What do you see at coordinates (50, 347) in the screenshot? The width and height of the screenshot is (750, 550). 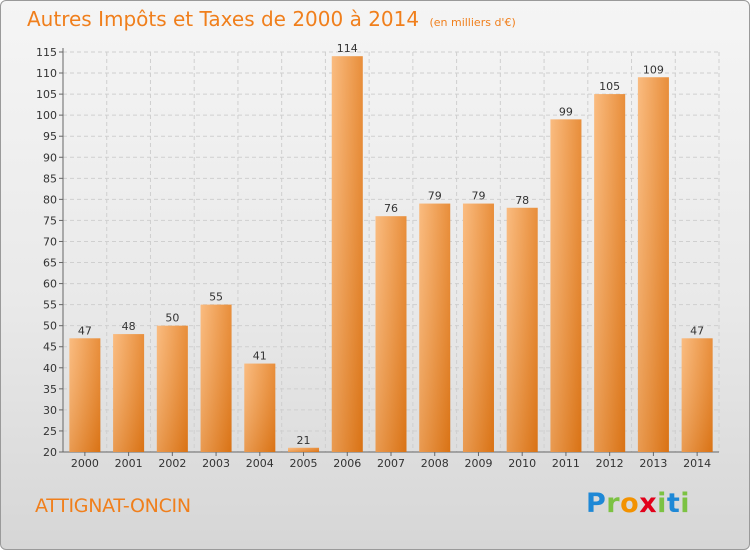 I see `y-tick-label: 45` at bounding box center [50, 347].